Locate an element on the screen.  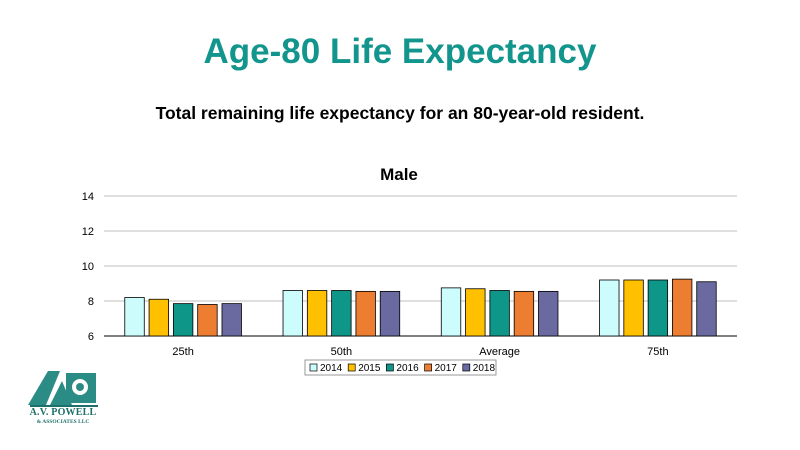
bar-2016-50th is located at coordinates (341, 313).